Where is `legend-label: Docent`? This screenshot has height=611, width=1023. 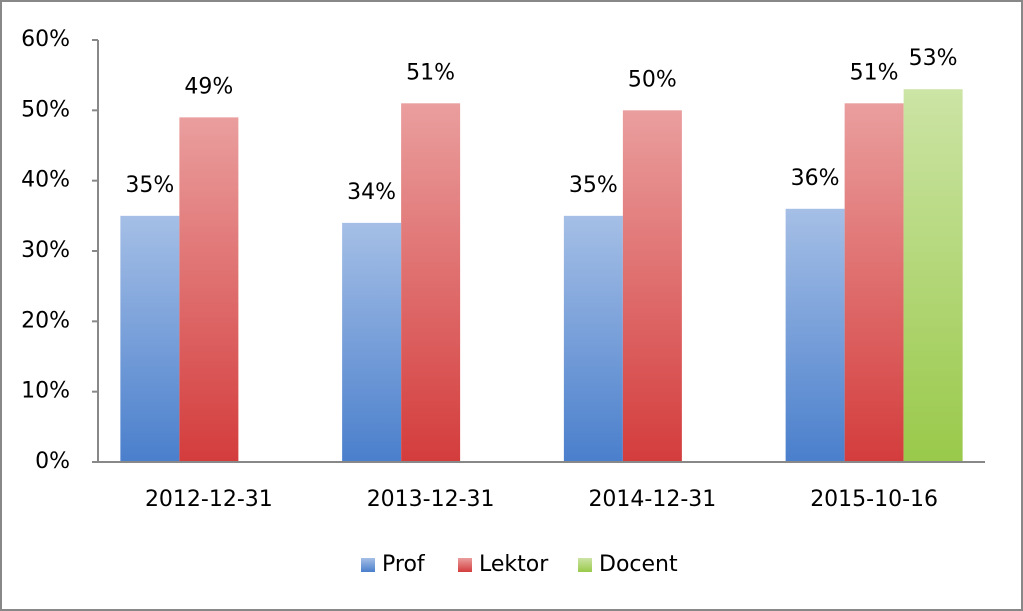 legend-label: Docent is located at coordinates (638, 564).